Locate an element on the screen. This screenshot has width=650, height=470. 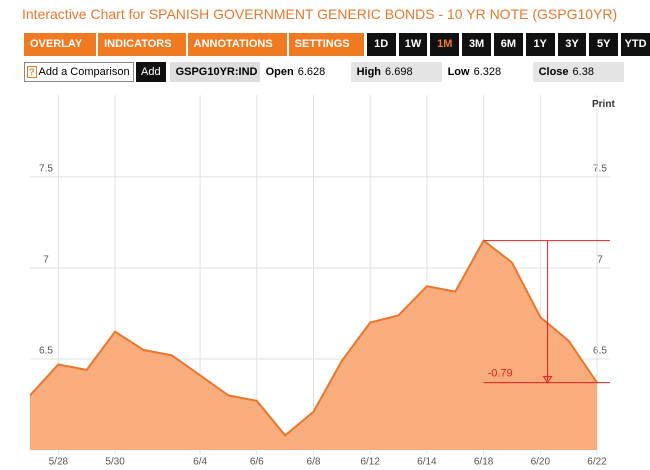
x-tick-label: 6/18 is located at coordinates (484, 462).